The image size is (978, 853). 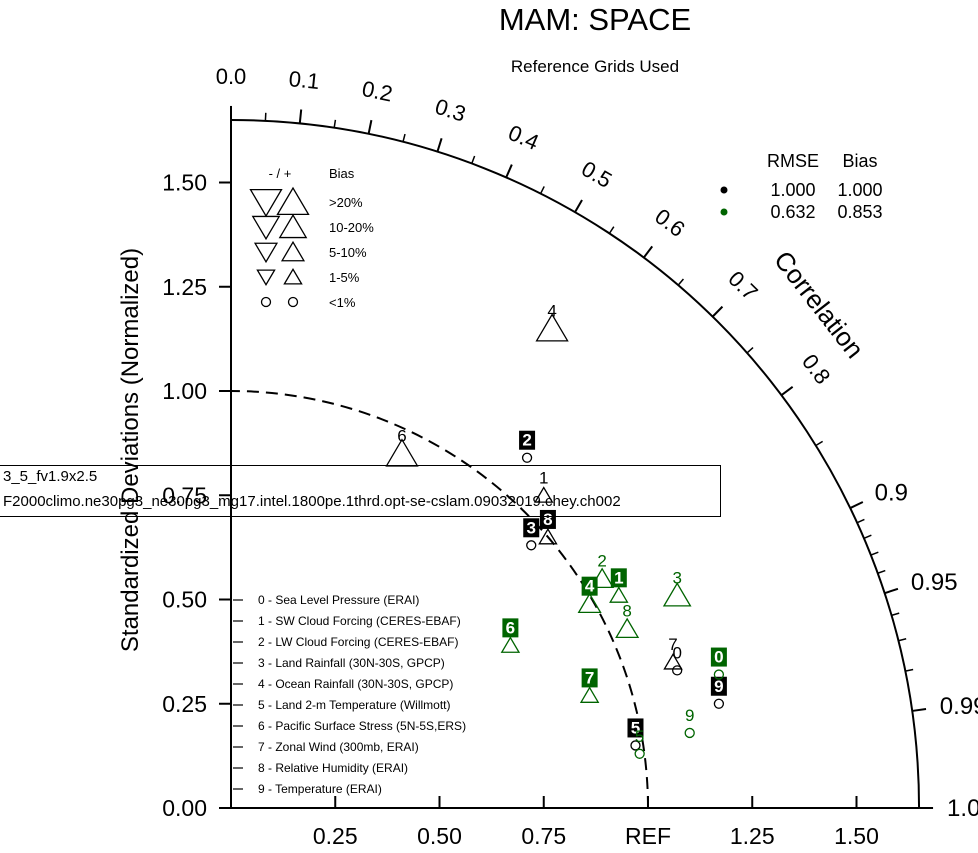 I want to click on variable-legend-item: 7 - Zonal Wind (300mb, ERAI), so click(x=338, y=747).